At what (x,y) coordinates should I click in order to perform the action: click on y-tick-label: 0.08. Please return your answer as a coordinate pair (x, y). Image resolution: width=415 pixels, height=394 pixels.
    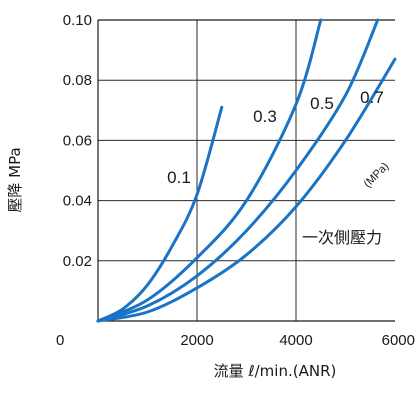
    Looking at the image, I should click on (77, 80).